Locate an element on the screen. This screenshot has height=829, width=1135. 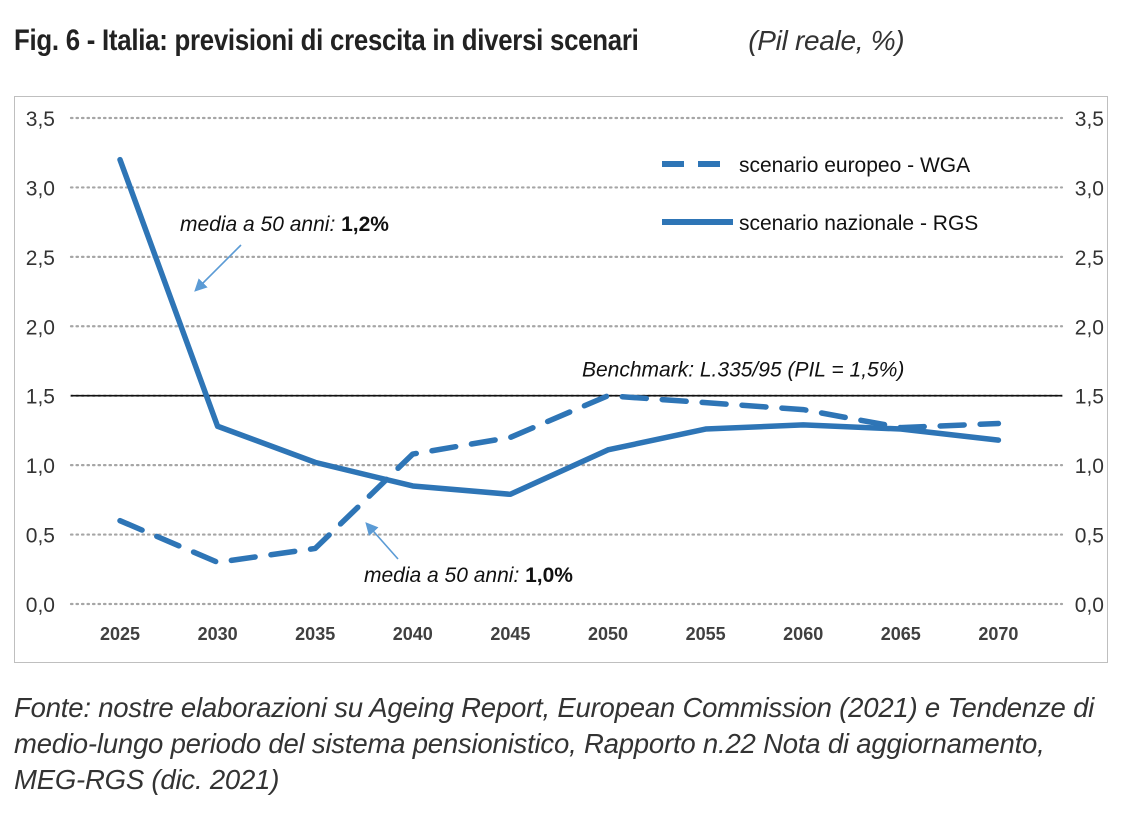
y-tick-label-right: 1,5 is located at coordinates (1089, 397).